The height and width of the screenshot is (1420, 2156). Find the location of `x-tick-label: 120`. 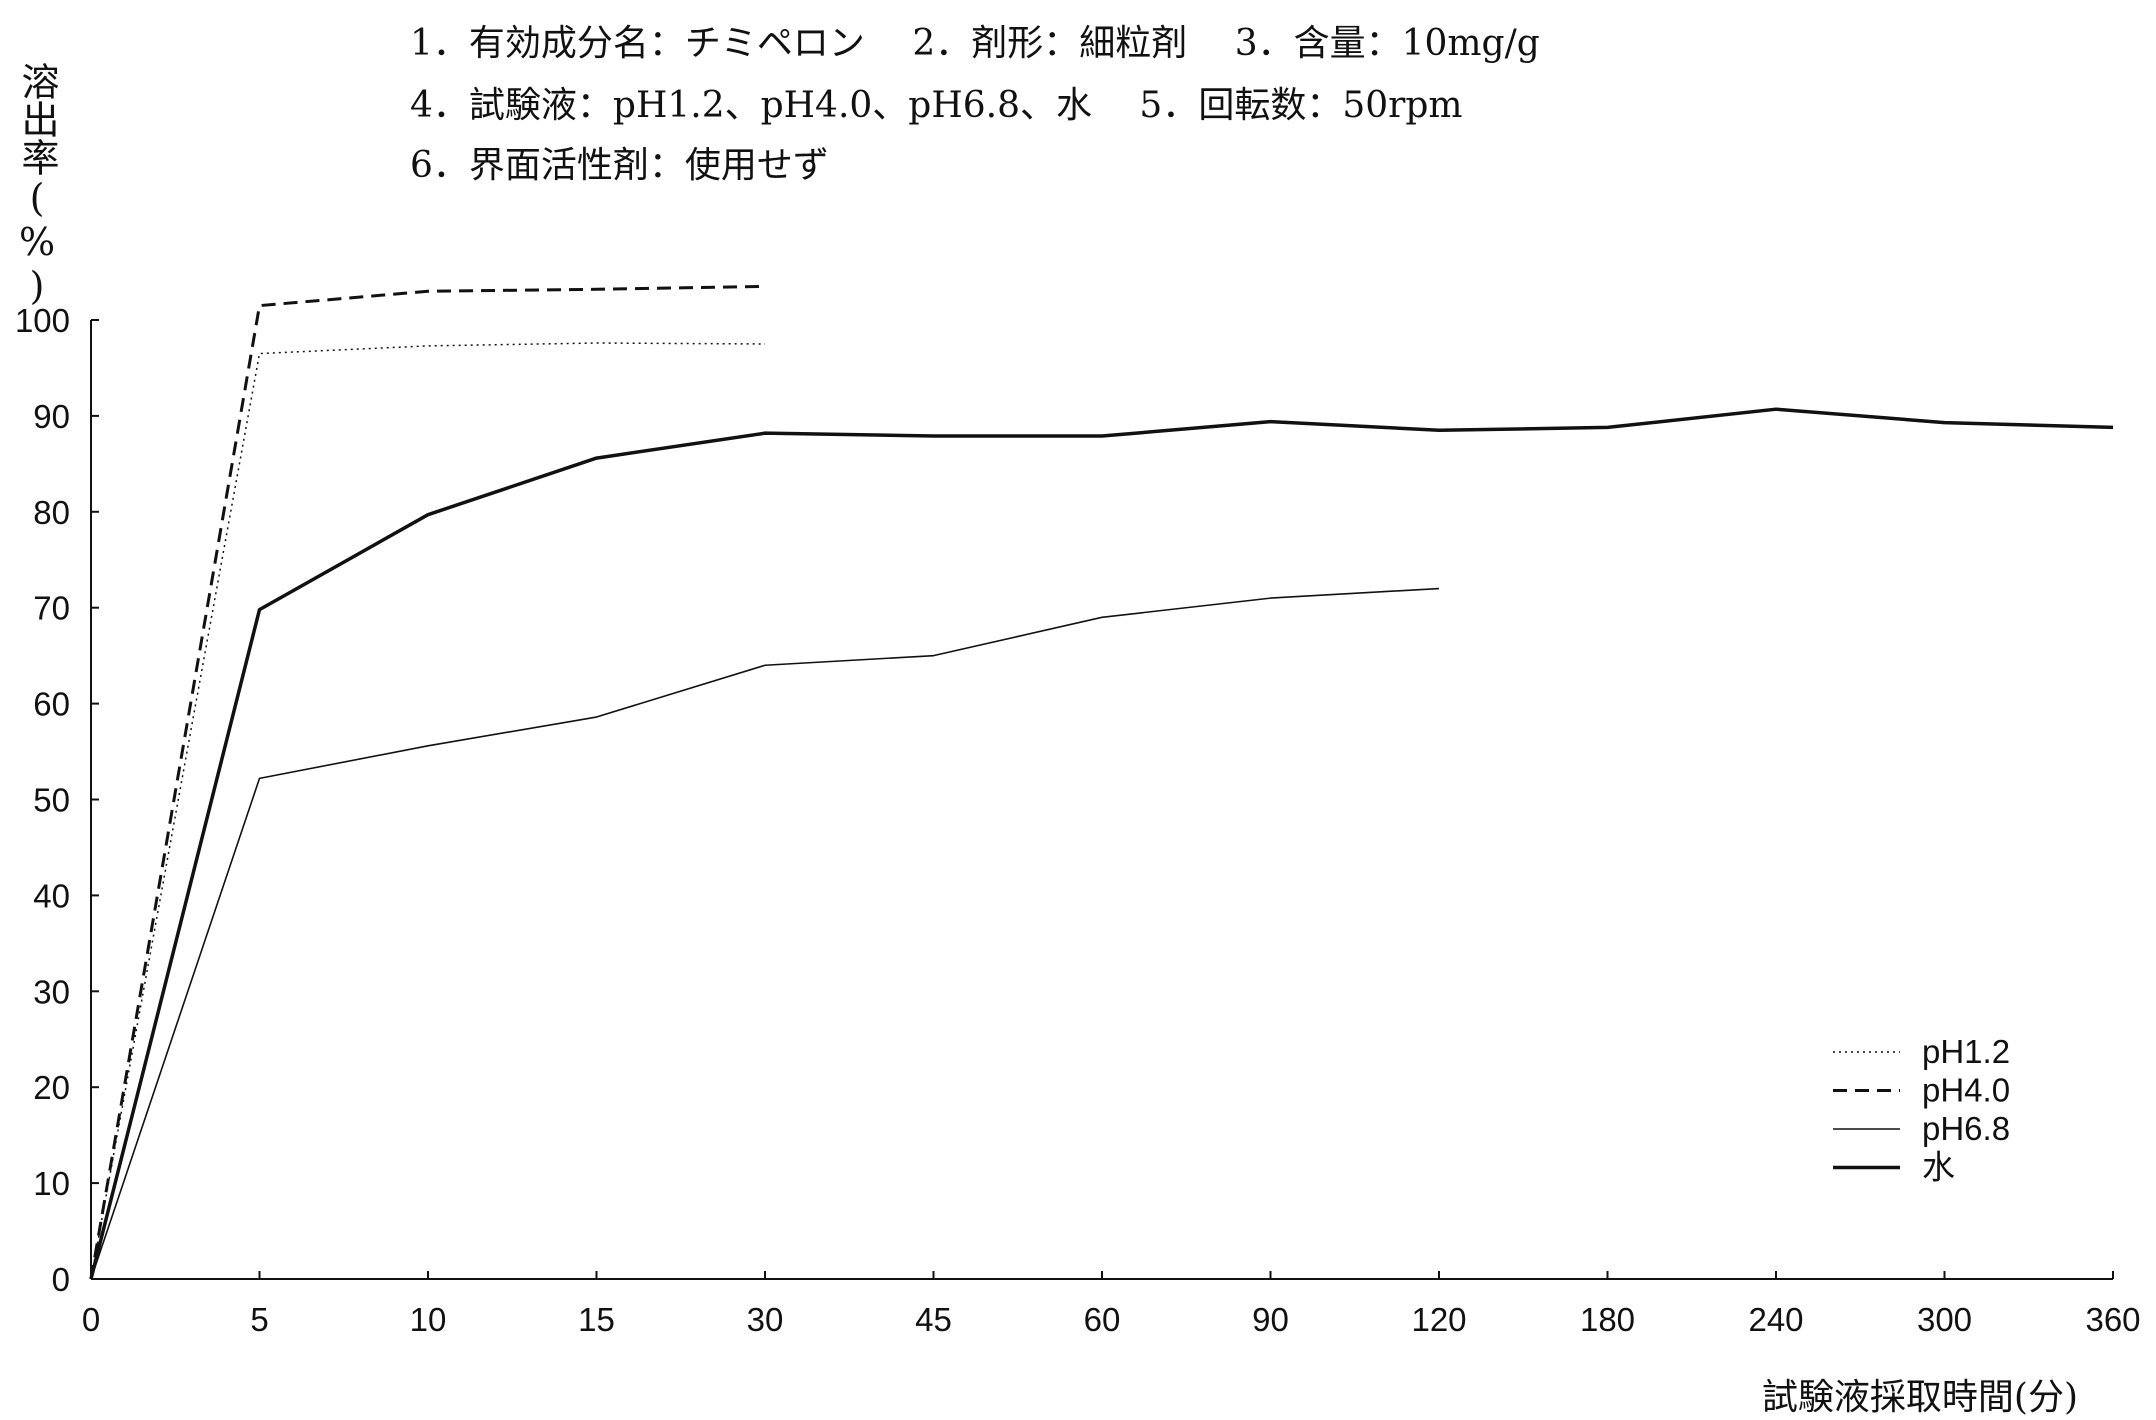

x-tick-label: 120 is located at coordinates (1438, 1319).